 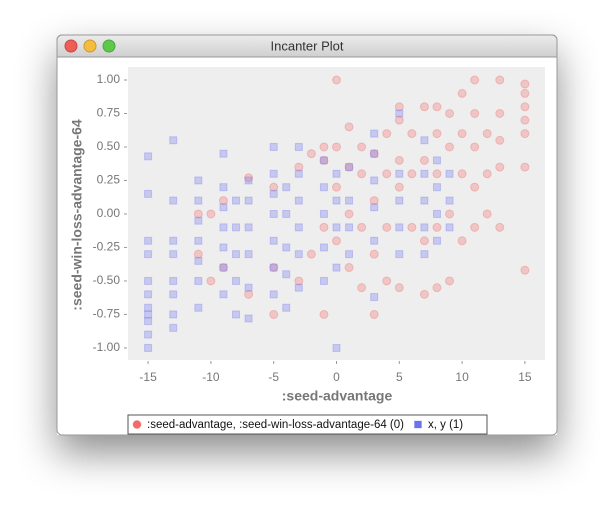 What do you see at coordinates (273, 377) in the screenshot?
I see `x-tick-label: -5` at bounding box center [273, 377].